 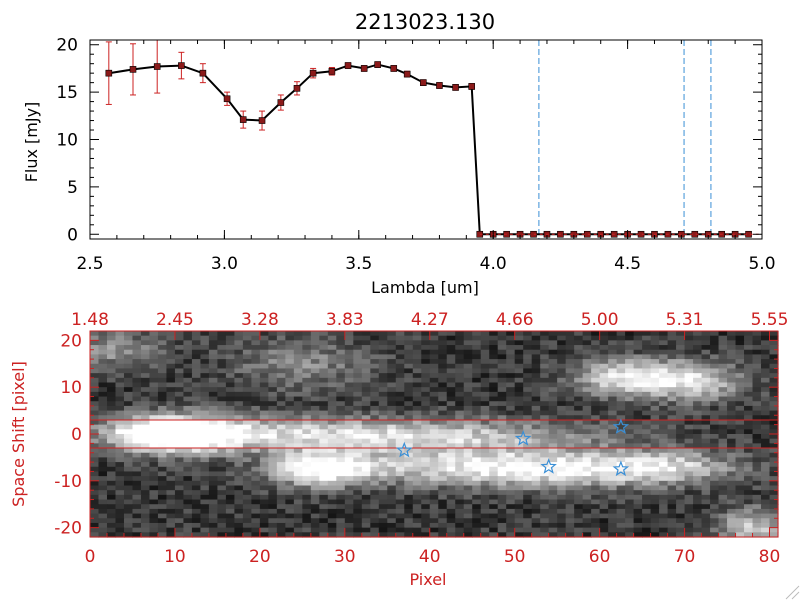 I want to click on x-tick-label-7: 70, so click(x=685, y=557).